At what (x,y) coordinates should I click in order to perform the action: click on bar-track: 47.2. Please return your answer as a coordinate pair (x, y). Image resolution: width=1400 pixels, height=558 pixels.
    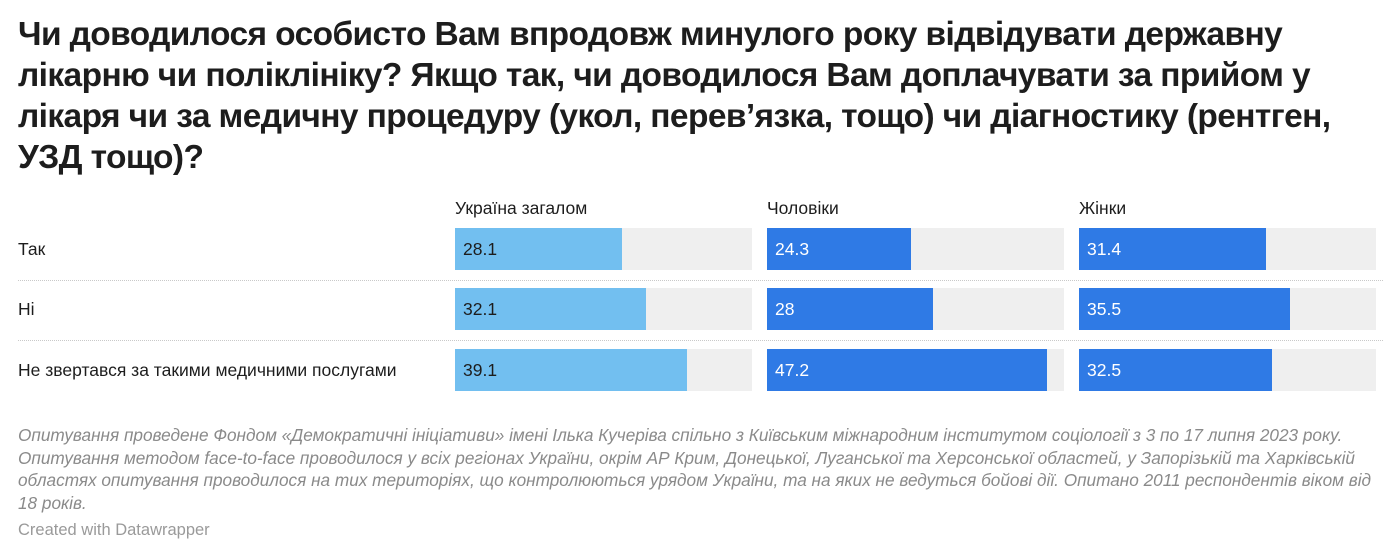
    Looking at the image, I should click on (915, 370).